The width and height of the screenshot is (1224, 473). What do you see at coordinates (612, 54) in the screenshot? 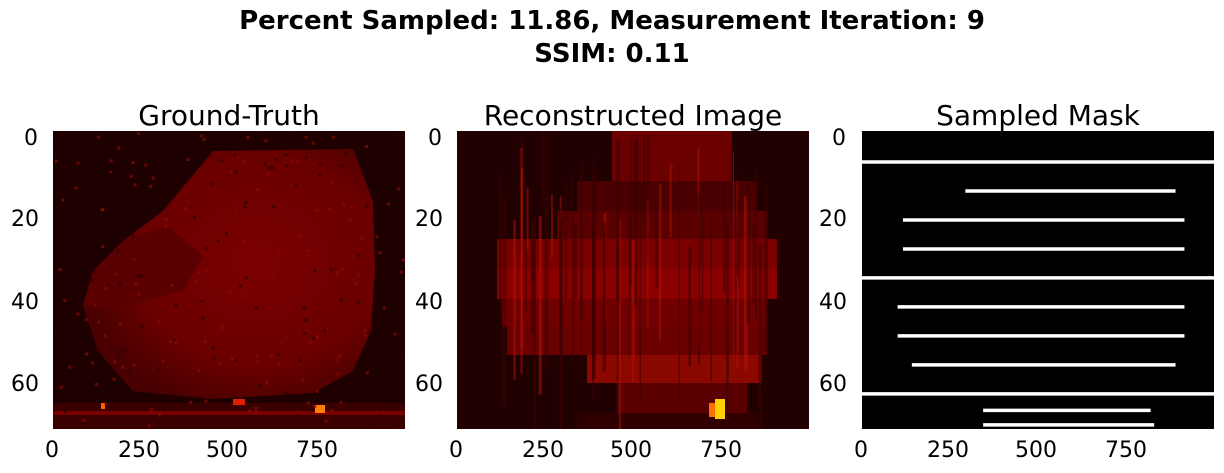
I see `figure-subtitle: SSIM: 0.11` at bounding box center [612, 54].